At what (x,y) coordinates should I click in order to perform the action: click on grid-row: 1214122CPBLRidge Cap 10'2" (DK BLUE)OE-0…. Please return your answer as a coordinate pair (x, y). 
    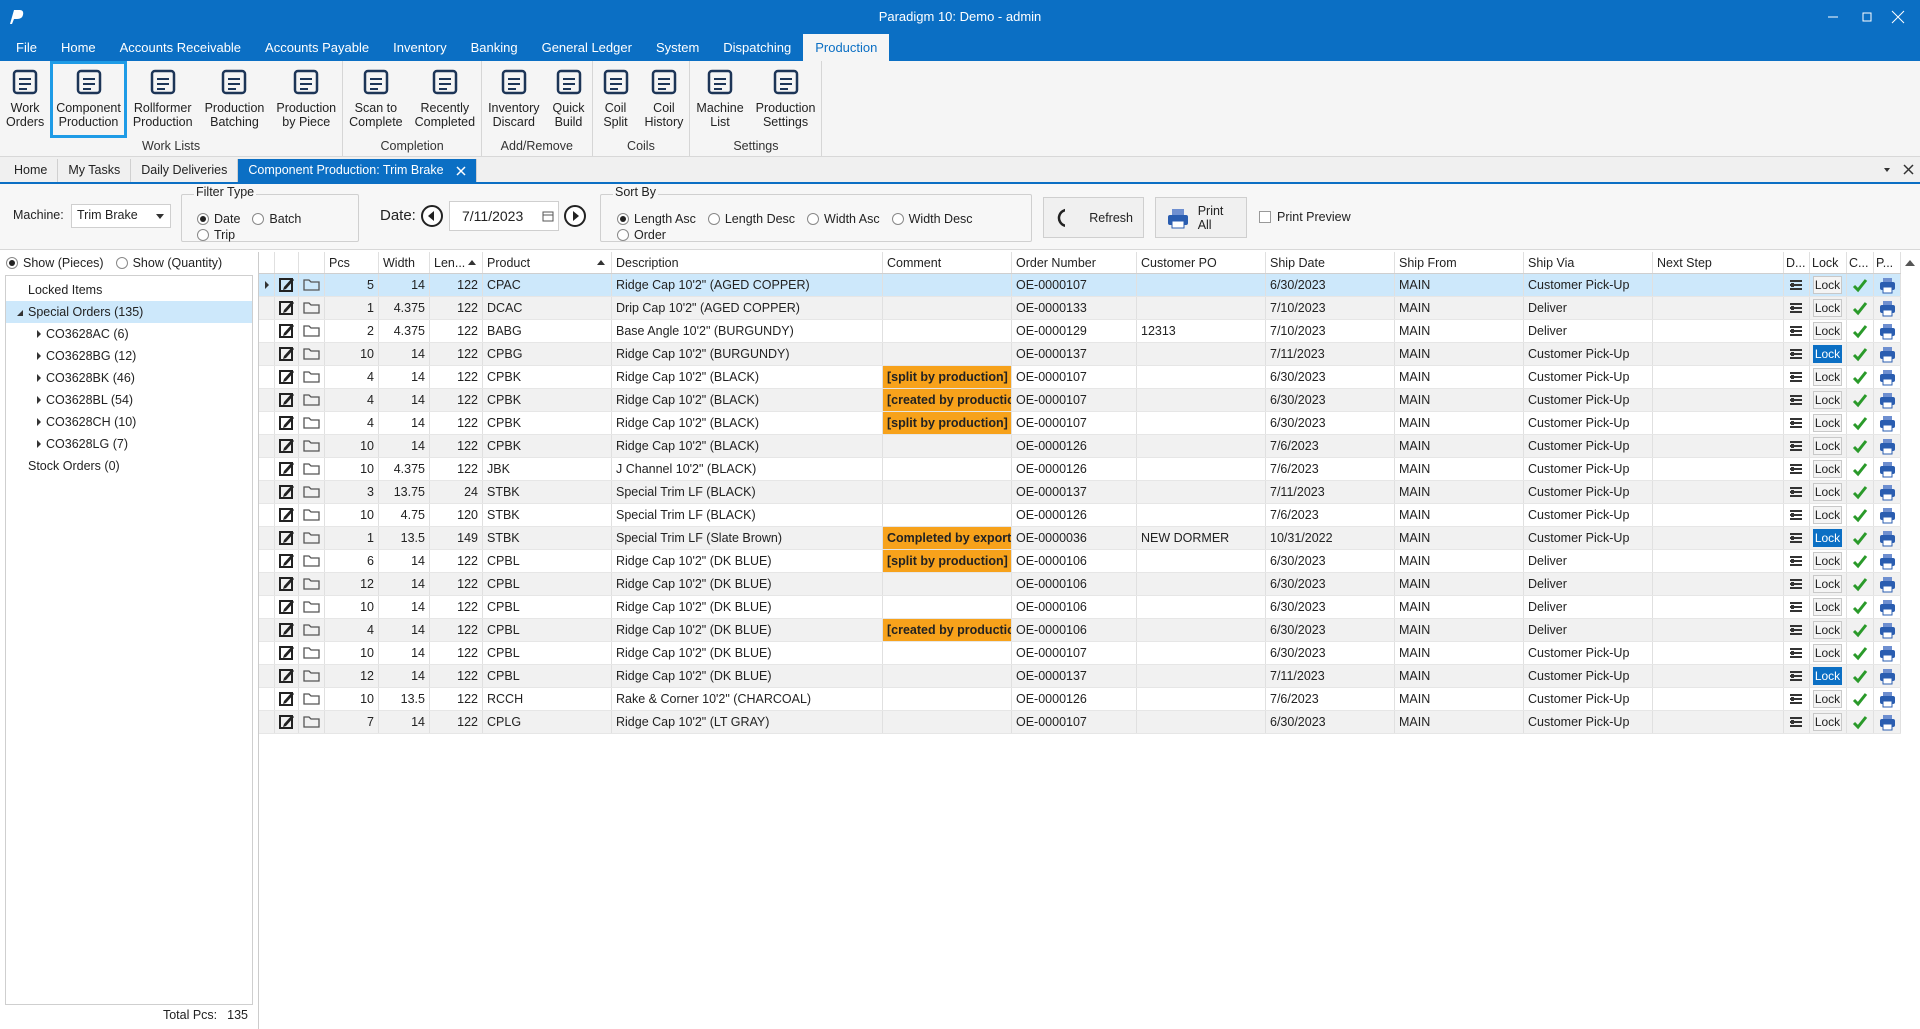
    Looking at the image, I should click on (1080, 676).